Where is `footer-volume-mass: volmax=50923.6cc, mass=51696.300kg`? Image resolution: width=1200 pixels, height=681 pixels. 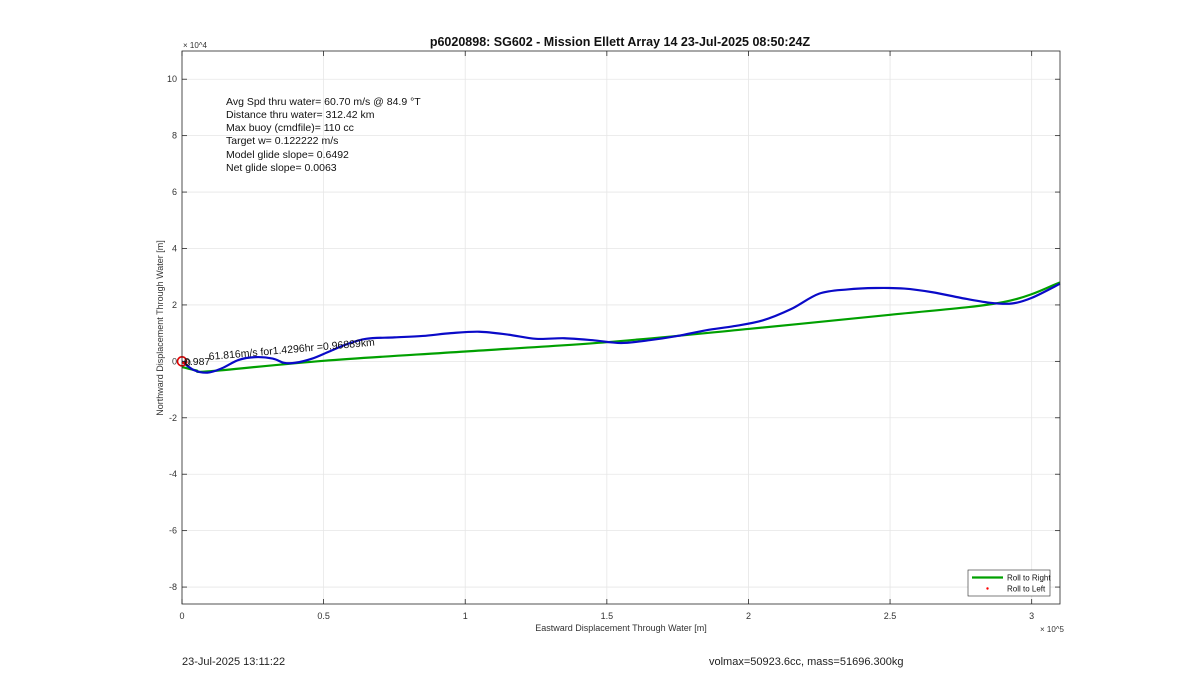 footer-volume-mass: volmax=50923.6cc, mass=51696.300kg is located at coordinates (806, 662).